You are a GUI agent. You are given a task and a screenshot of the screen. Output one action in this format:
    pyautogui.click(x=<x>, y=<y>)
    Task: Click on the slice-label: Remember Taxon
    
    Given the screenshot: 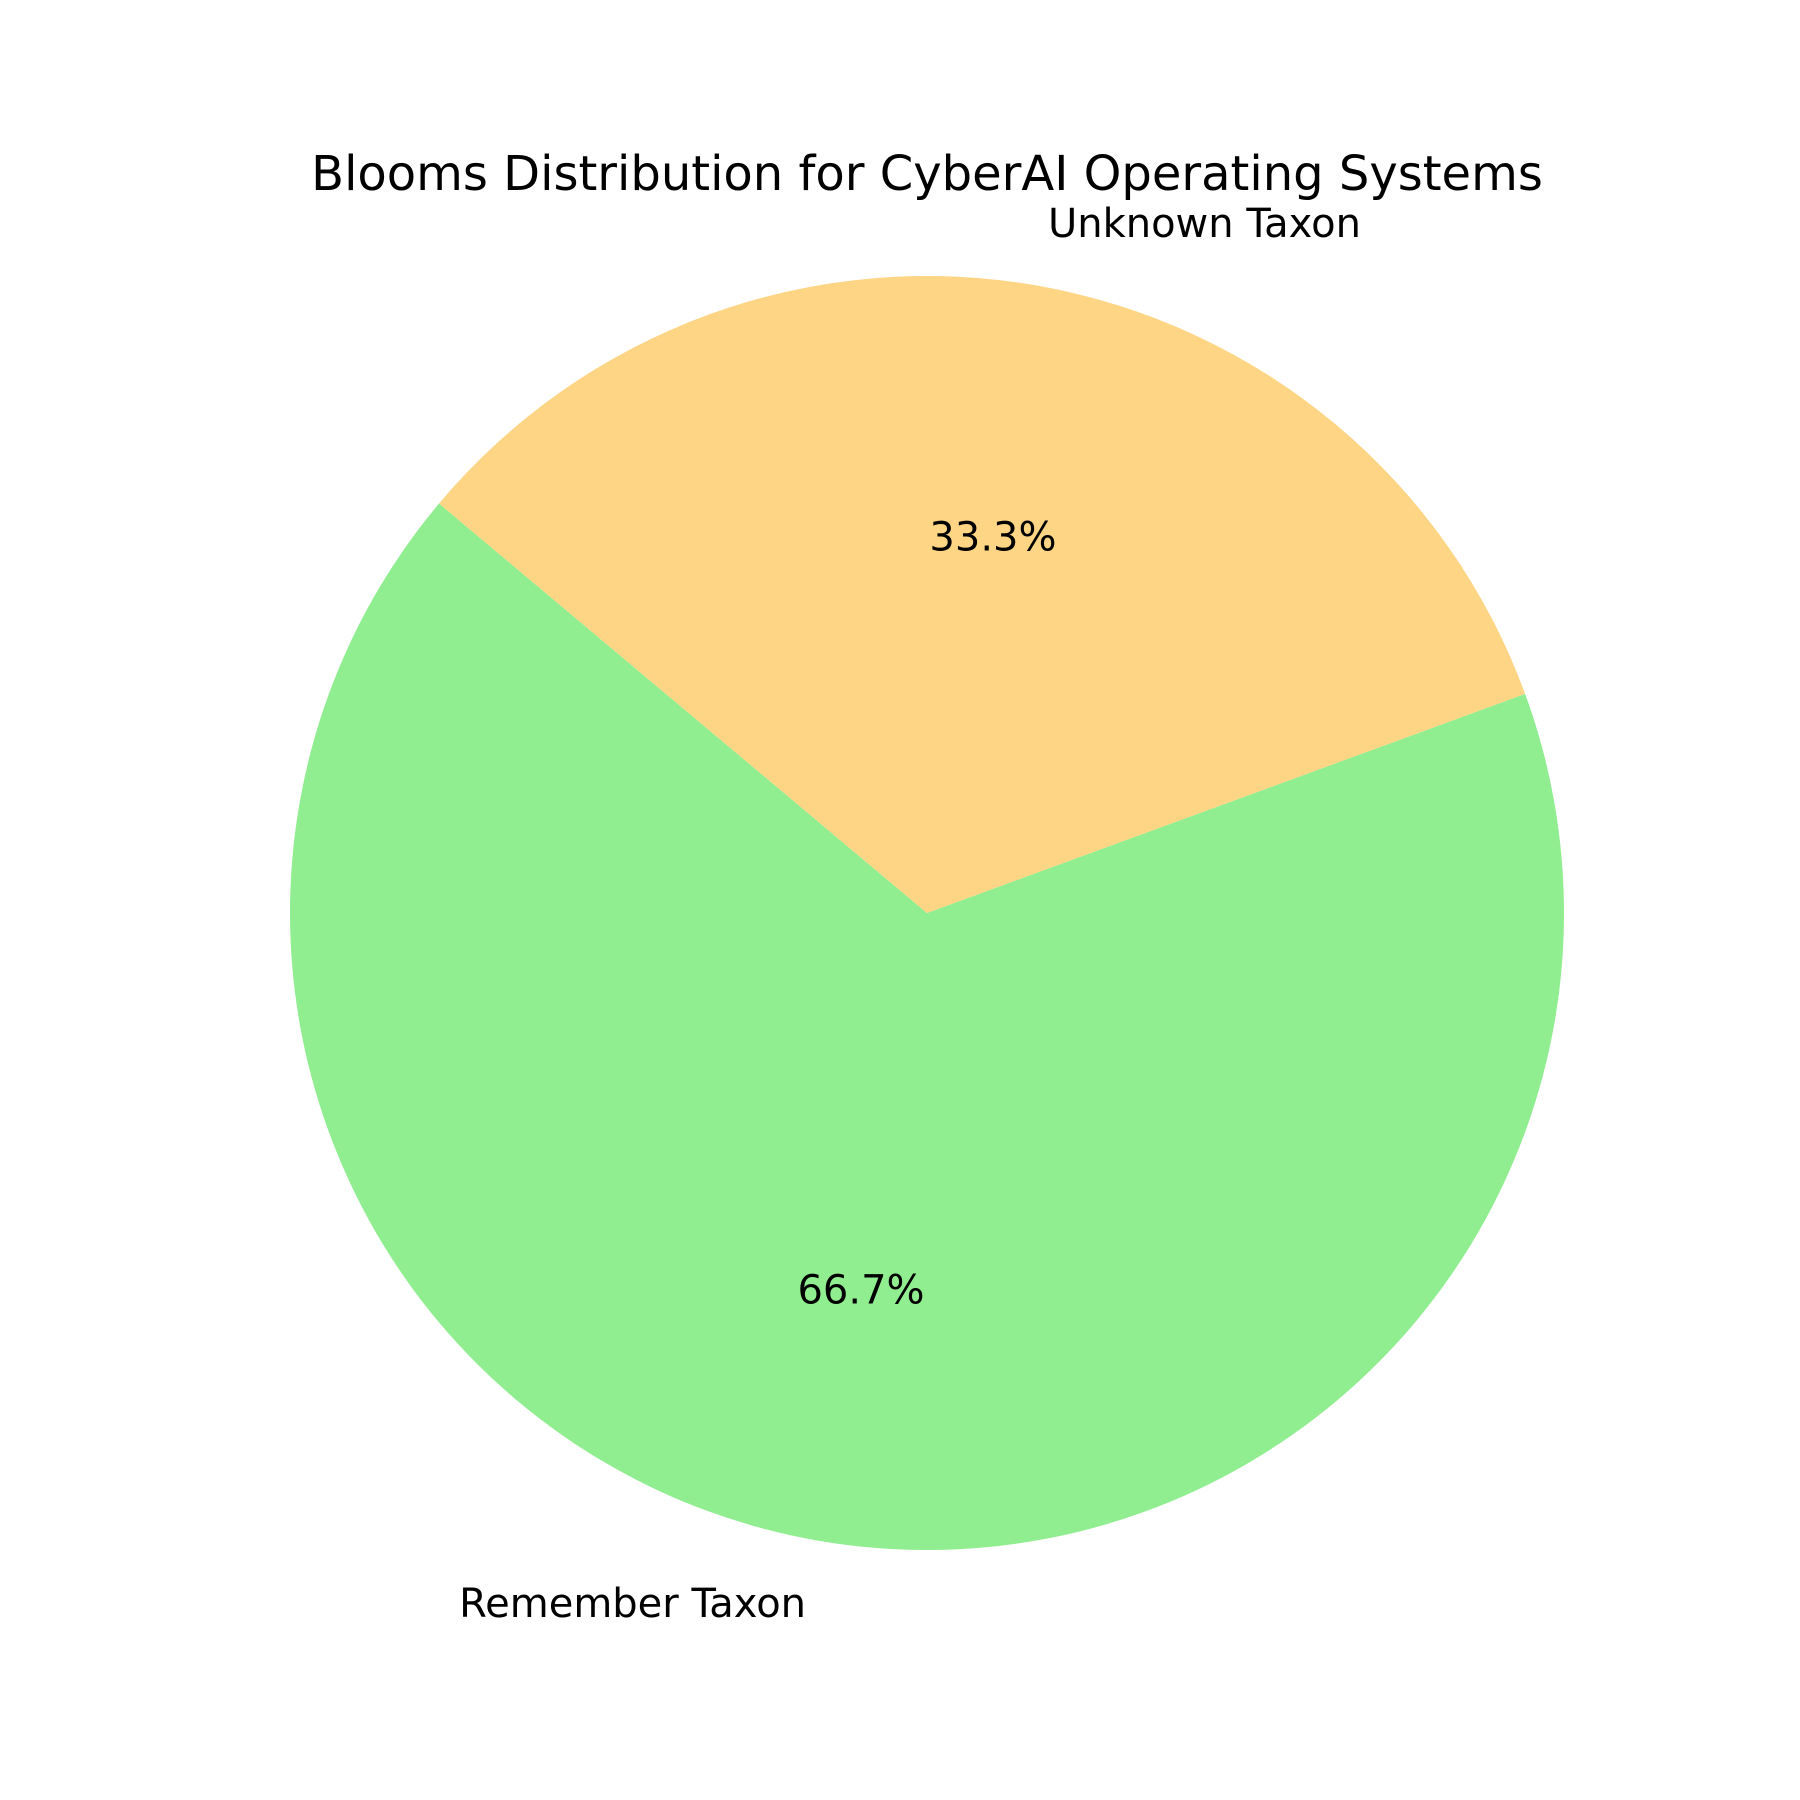 What is the action you would take?
    pyautogui.click(x=632, y=1604)
    